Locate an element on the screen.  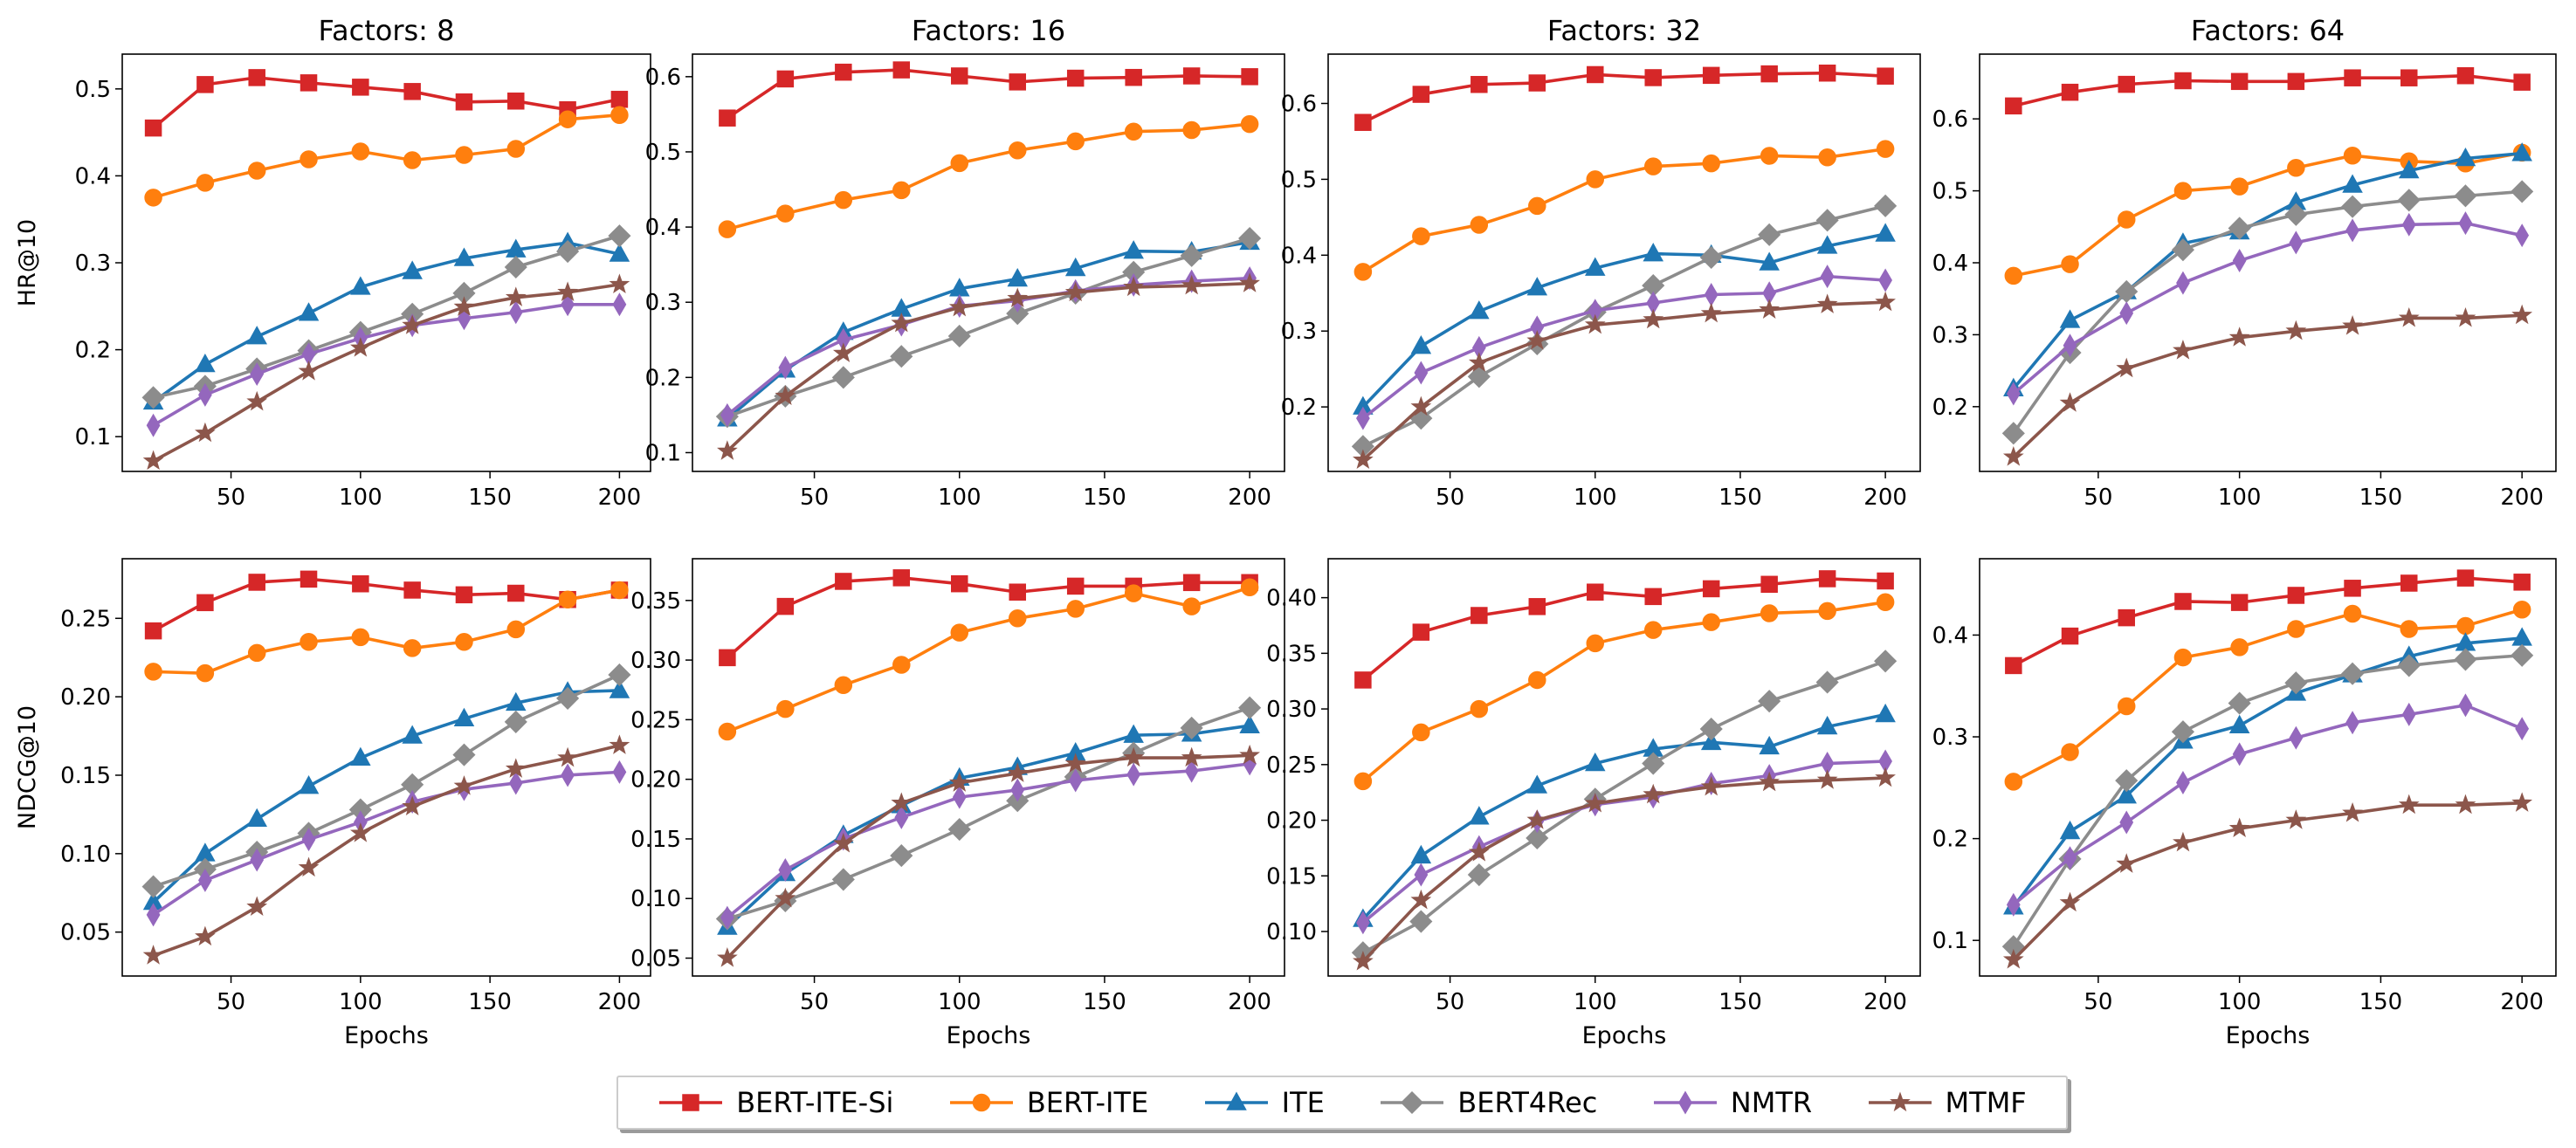
y-tick-label: 0.4 is located at coordinates (93, 176).